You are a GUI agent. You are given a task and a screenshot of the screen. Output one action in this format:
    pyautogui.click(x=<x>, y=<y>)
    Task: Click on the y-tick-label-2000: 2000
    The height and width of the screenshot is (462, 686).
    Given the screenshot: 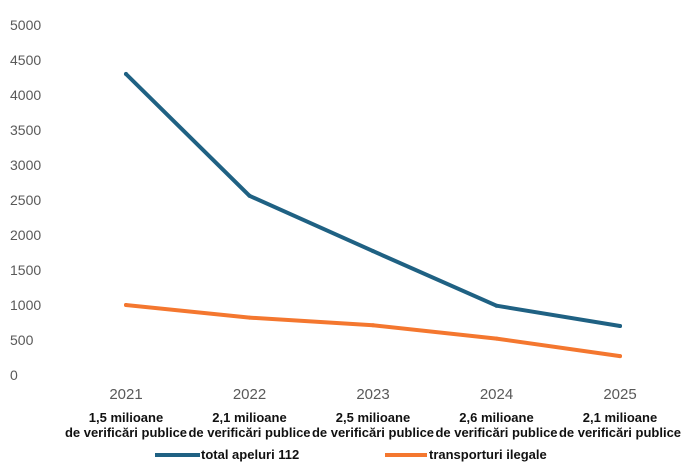 What is the action you would take?
    pyautogui.click(x=25, y=235)
    